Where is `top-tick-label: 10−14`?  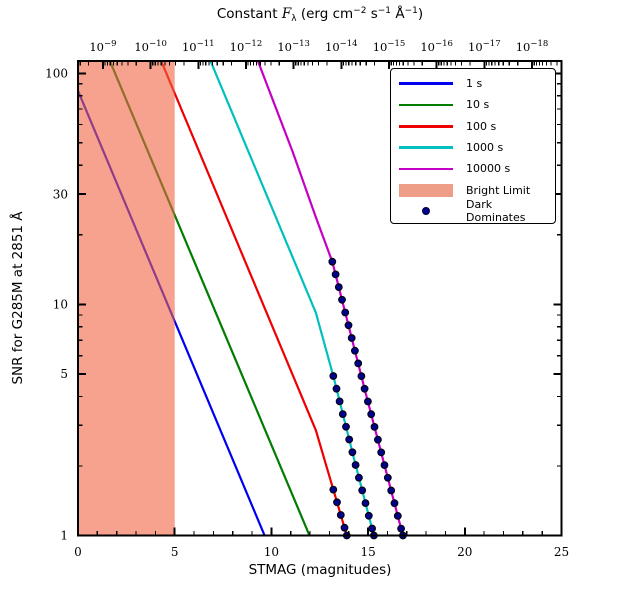 top-tick-label: 10−14 is located at coordinates (341, 46).